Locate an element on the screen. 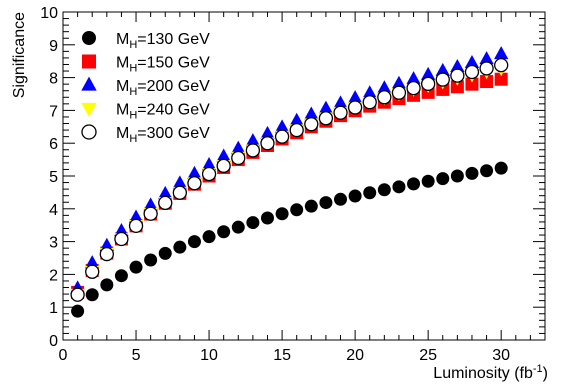 The height and width of the screenshot is (385, 563). x-tick-label: 0 is located at coordinates (63, 355).